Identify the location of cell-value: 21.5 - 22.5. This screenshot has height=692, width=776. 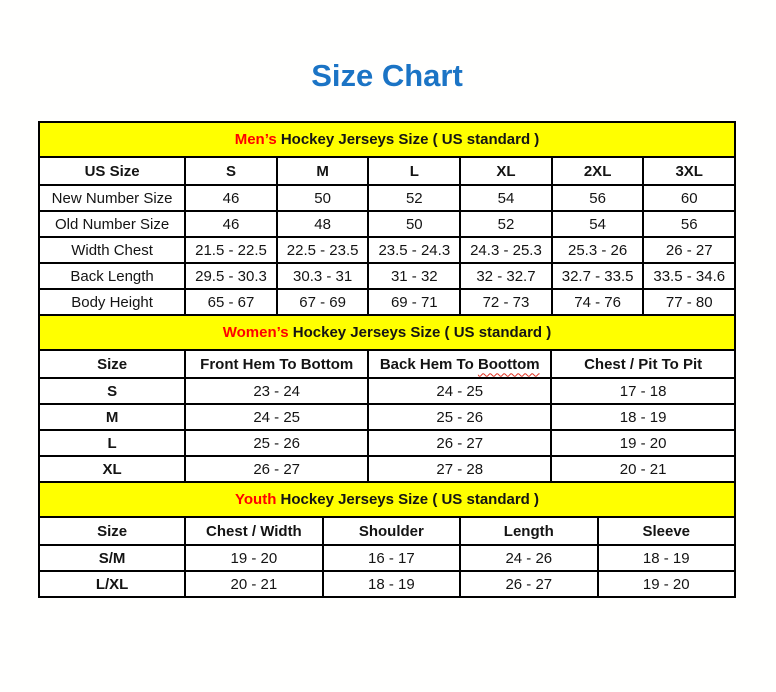
(231, 250).